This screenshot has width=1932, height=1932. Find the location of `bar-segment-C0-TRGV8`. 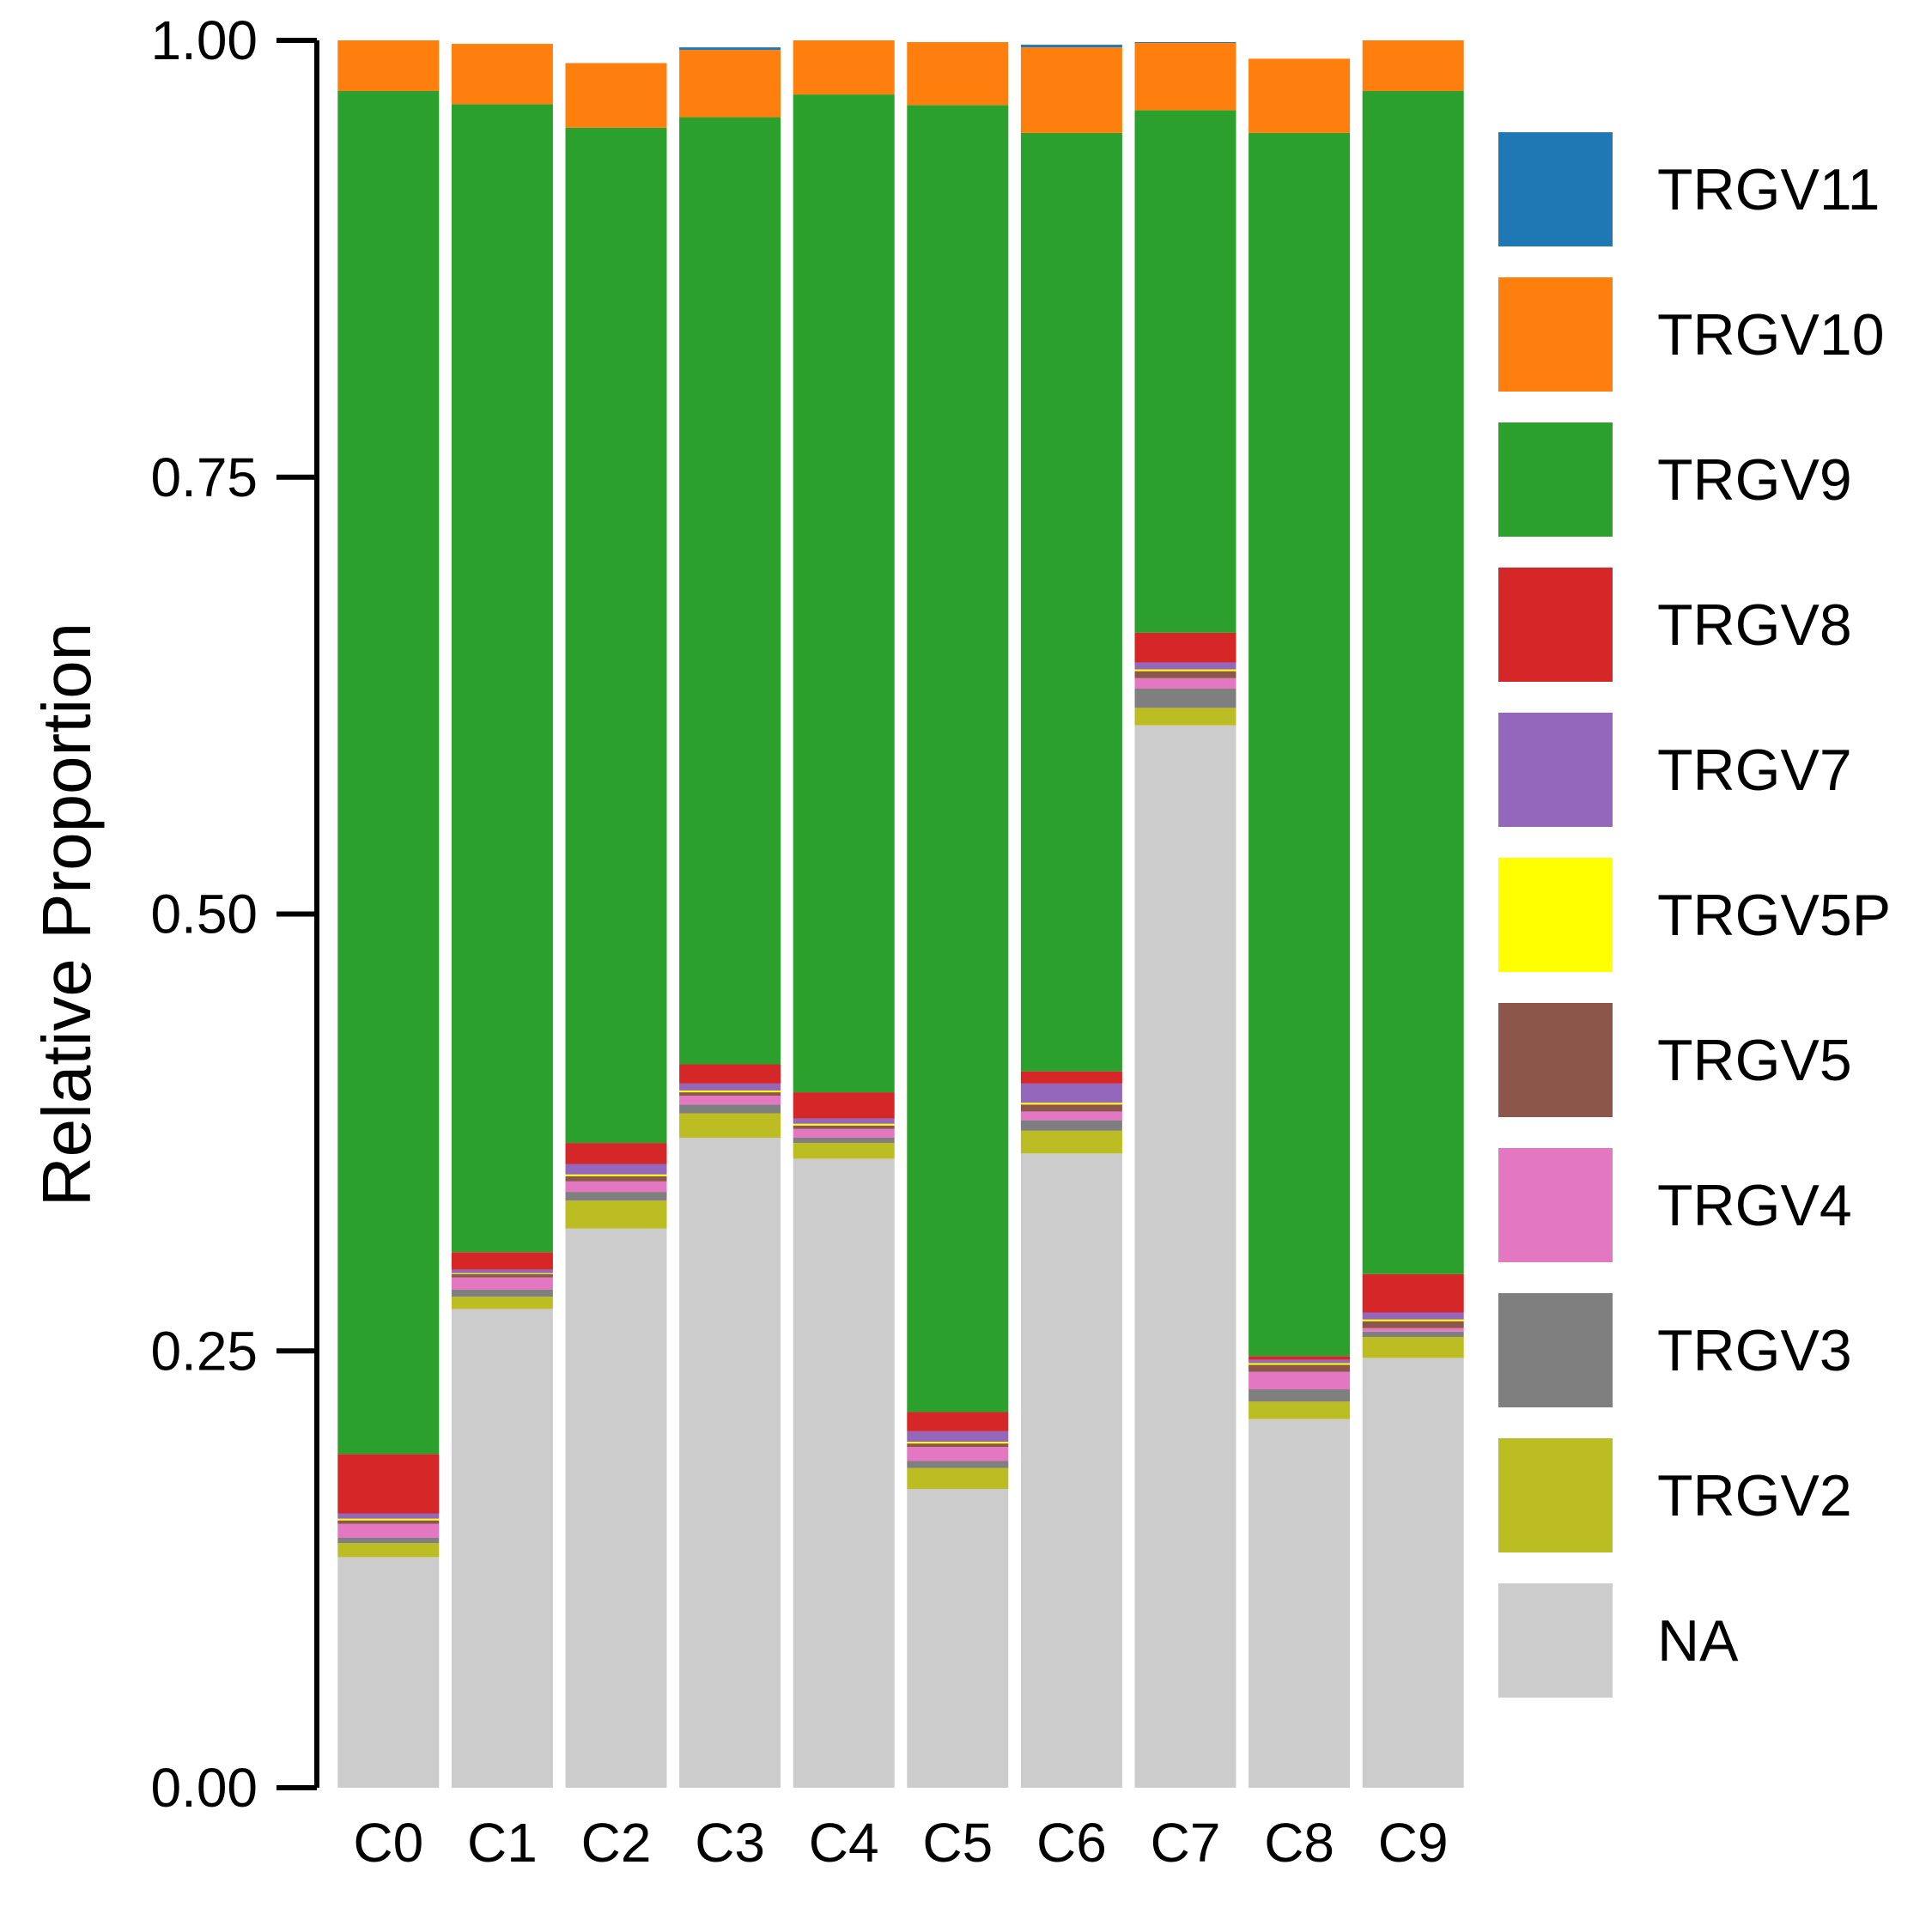

bar-segment-C0-TRGV8 is located at coordinates (388, 1484).